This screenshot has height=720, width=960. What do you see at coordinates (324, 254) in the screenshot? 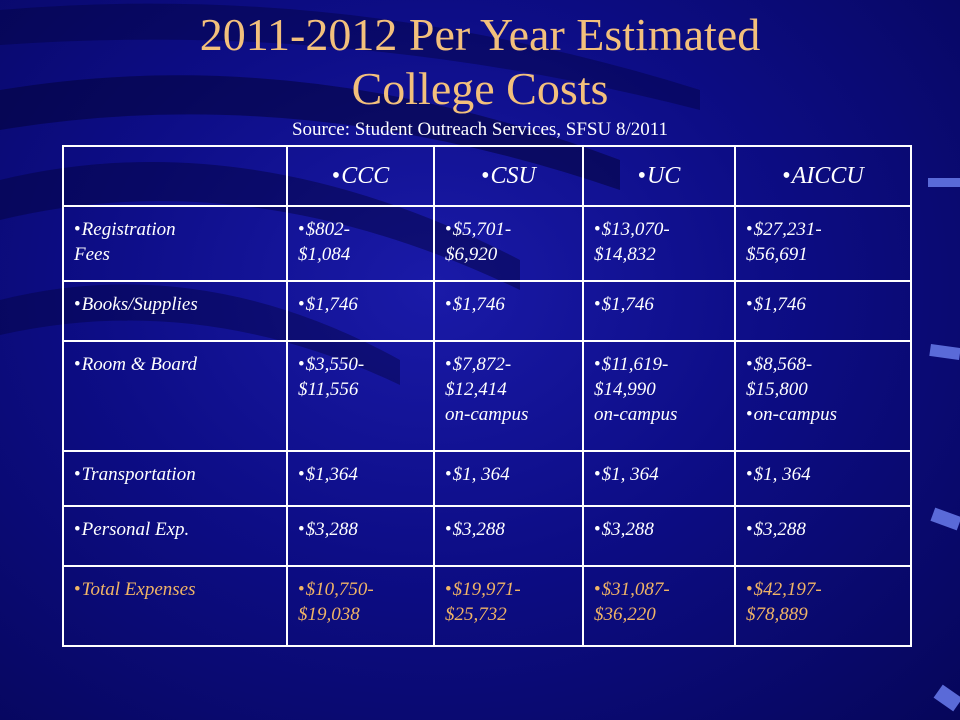
I see `cell-text: $1,084` at bounding box center [324, 254].